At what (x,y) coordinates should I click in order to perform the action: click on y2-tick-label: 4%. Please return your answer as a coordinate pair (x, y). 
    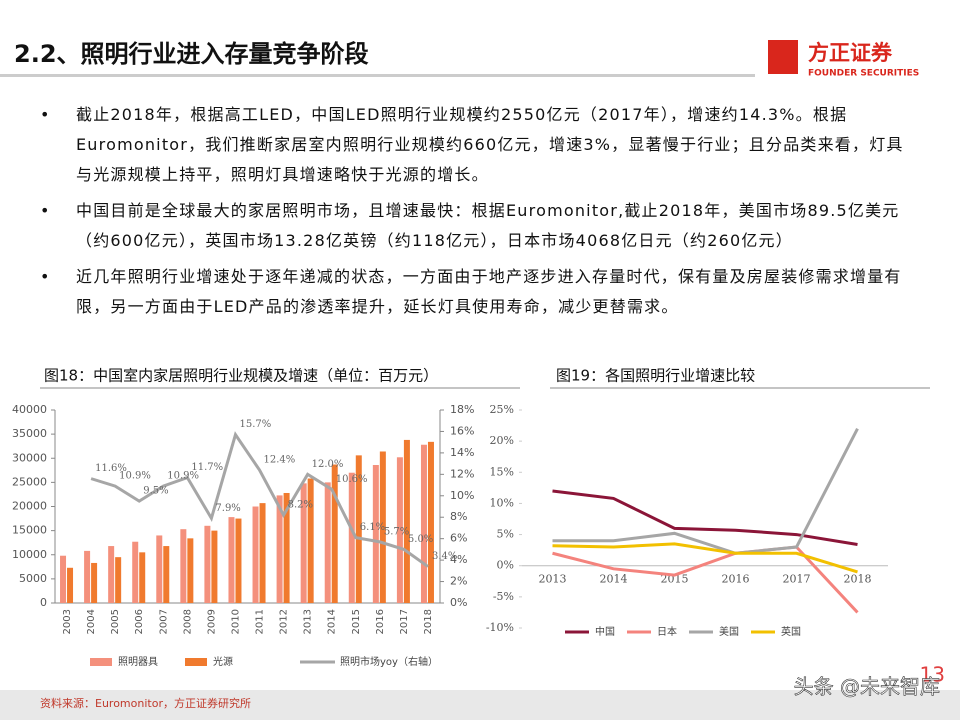
    Looking at the image, I should click on (458, 559).